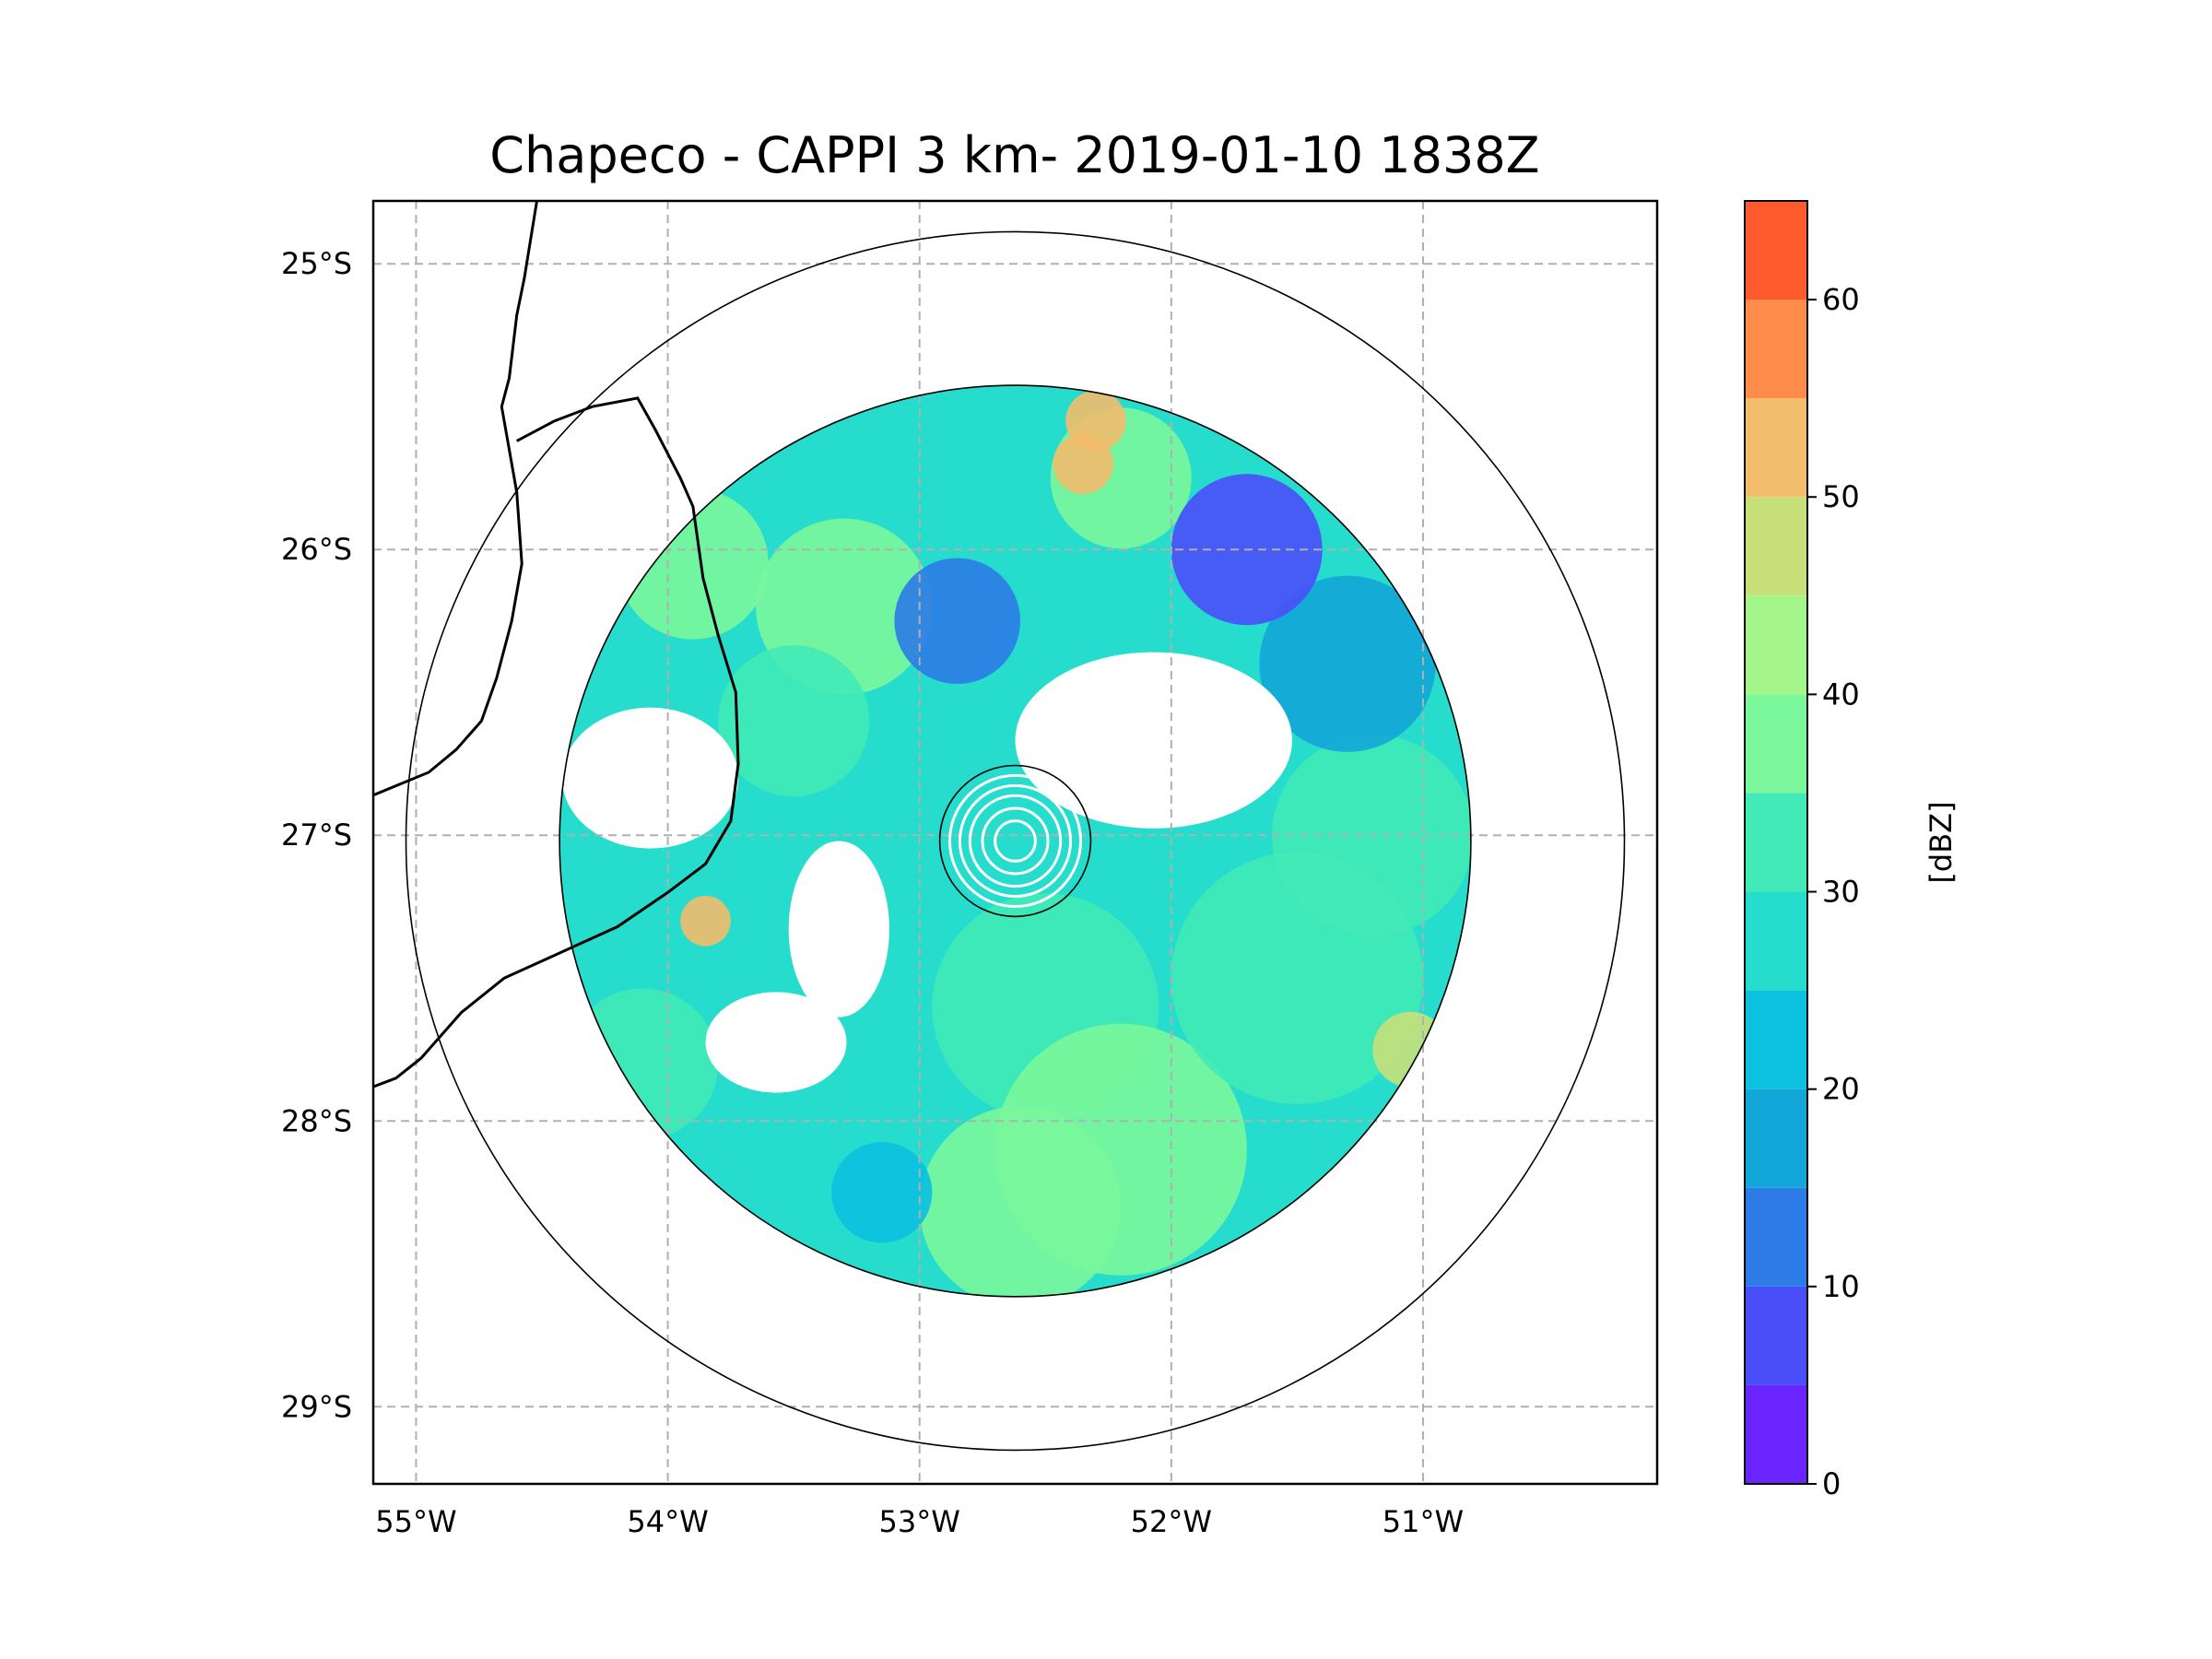 This screenshot has height=1659, width=2212. I want to click on lon-tick-label: 53°W, so click(919, 1521).